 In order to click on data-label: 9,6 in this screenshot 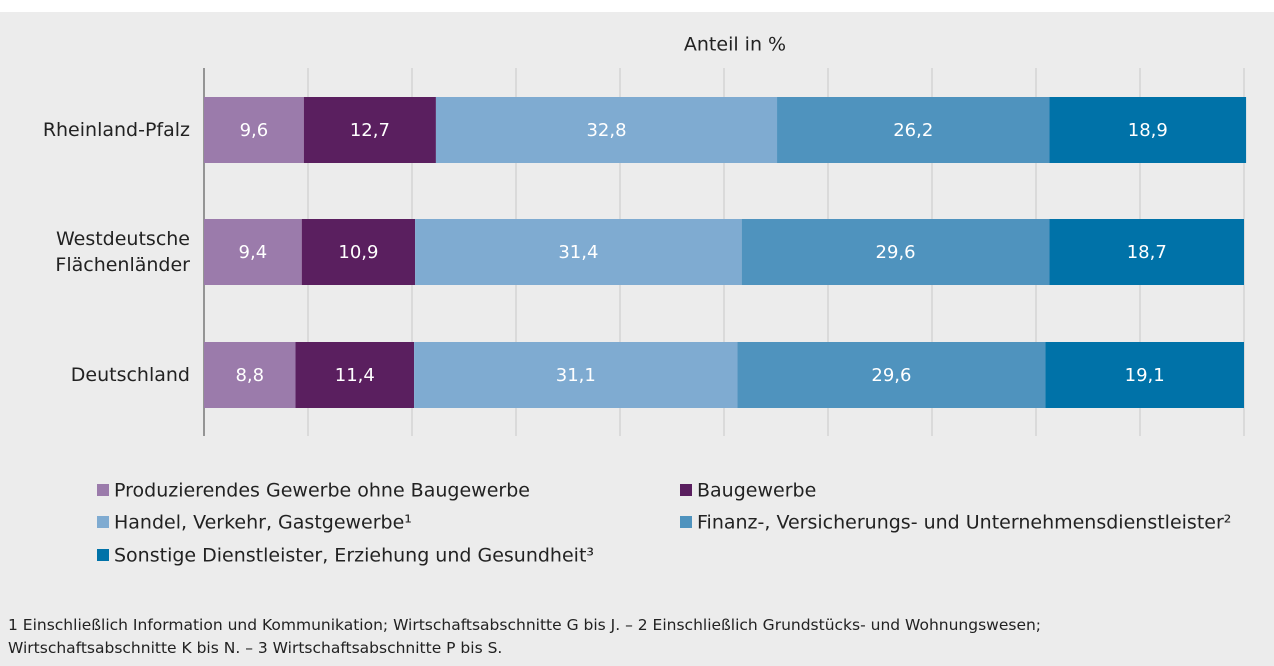, I will do `click(254, 130)`.